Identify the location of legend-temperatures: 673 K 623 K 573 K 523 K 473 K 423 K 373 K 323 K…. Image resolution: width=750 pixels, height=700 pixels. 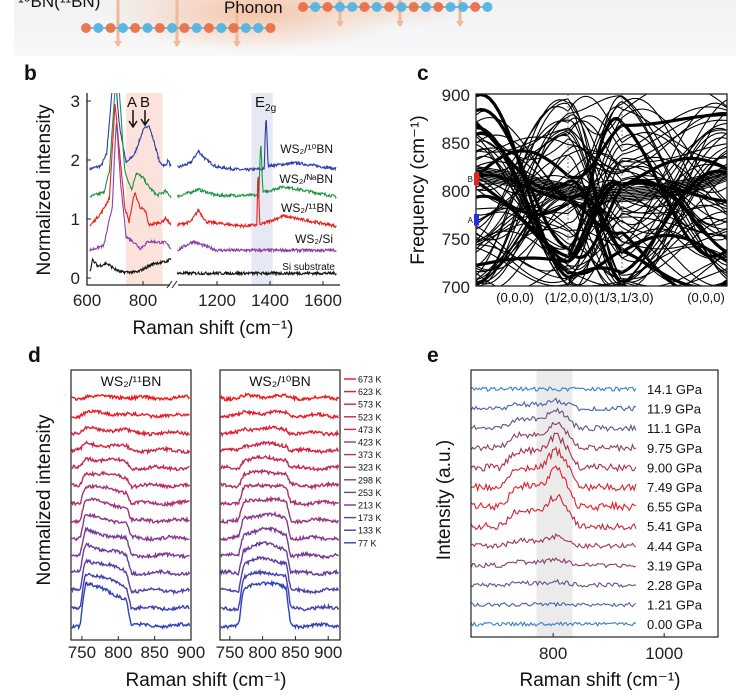
(363, 461).